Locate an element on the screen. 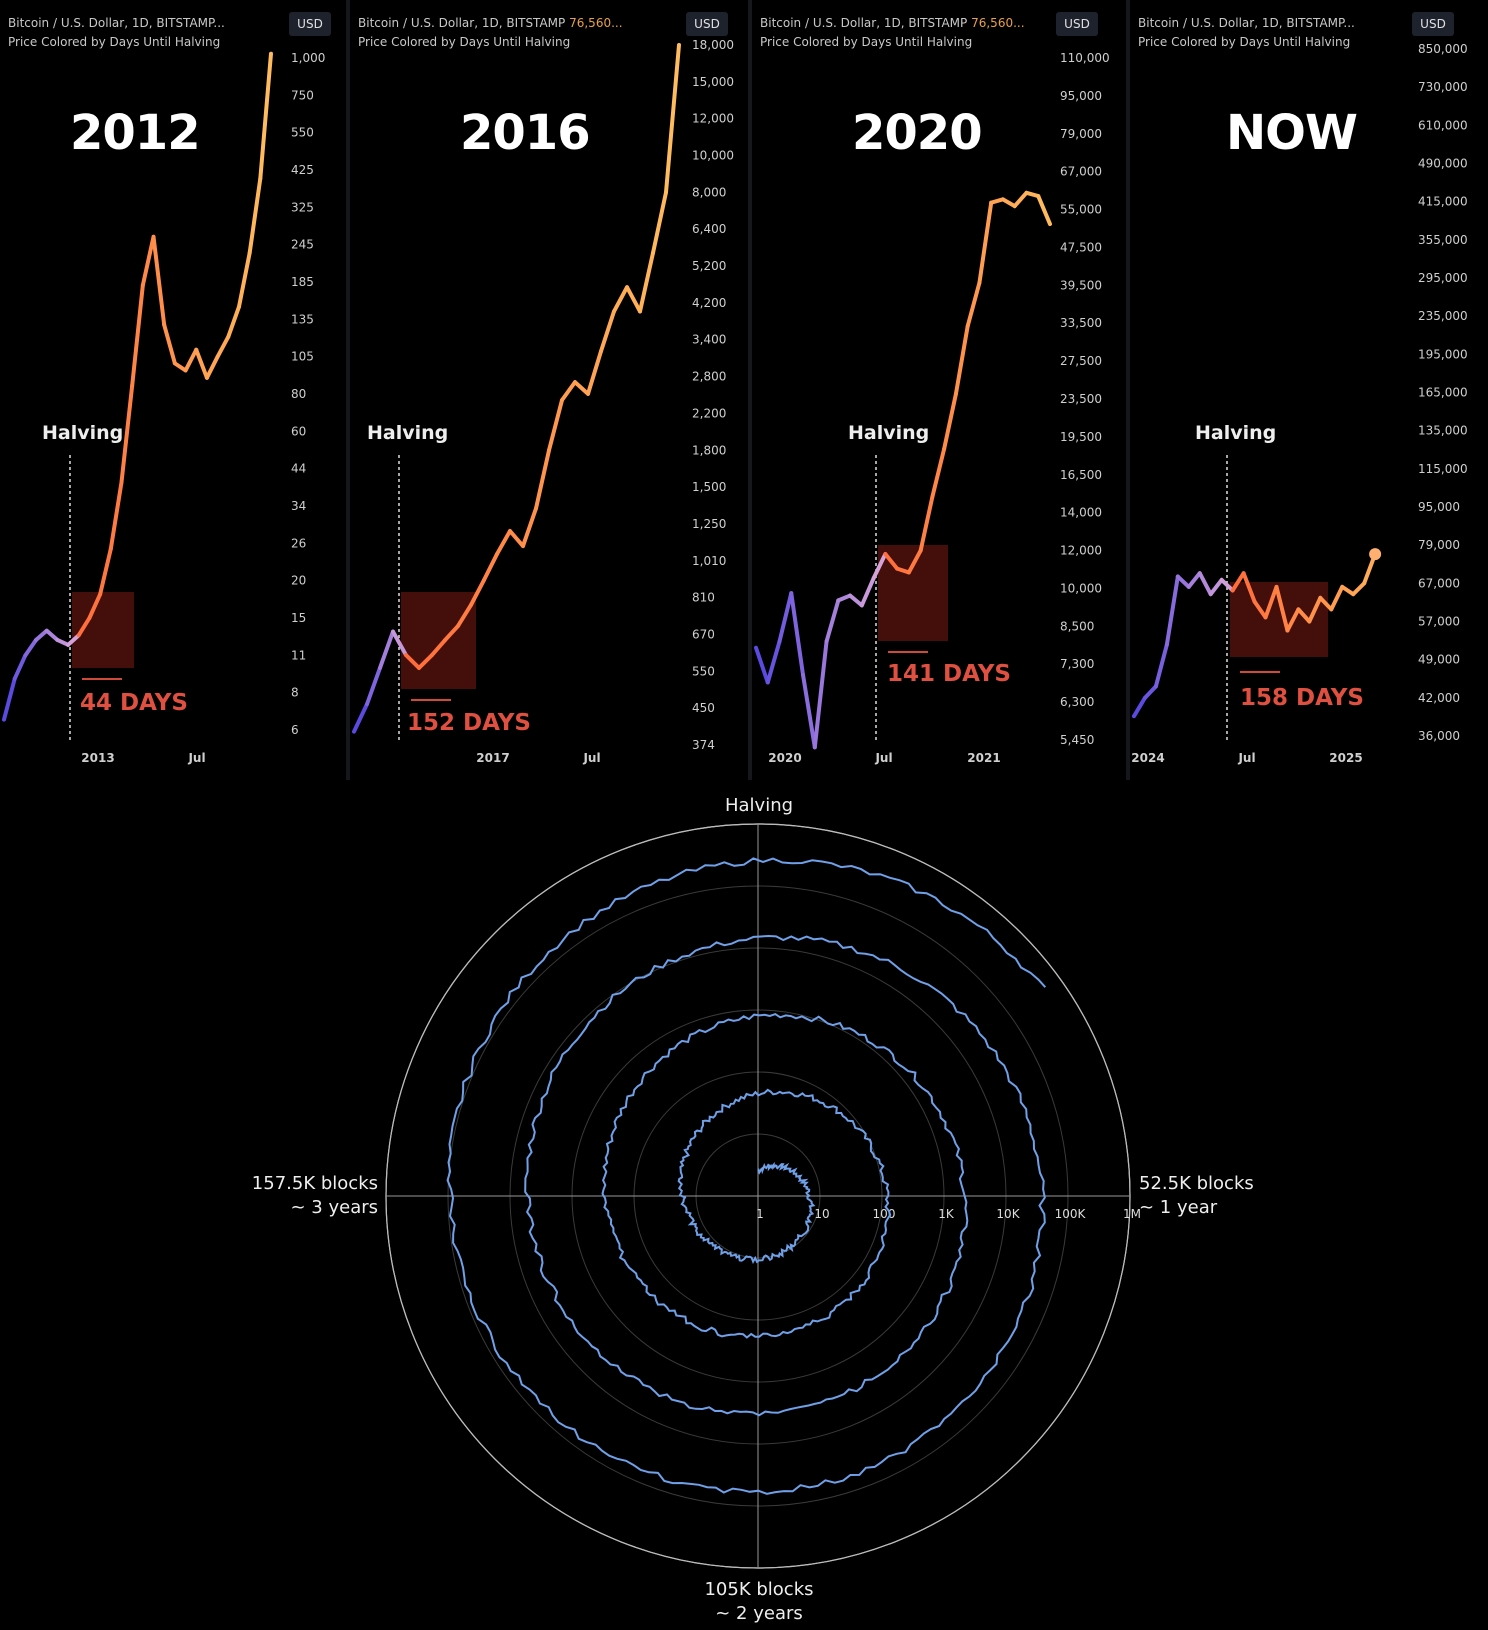 The image size is (1488, 1630). y-tick-label: 750 is located at coordinates (302, 95).